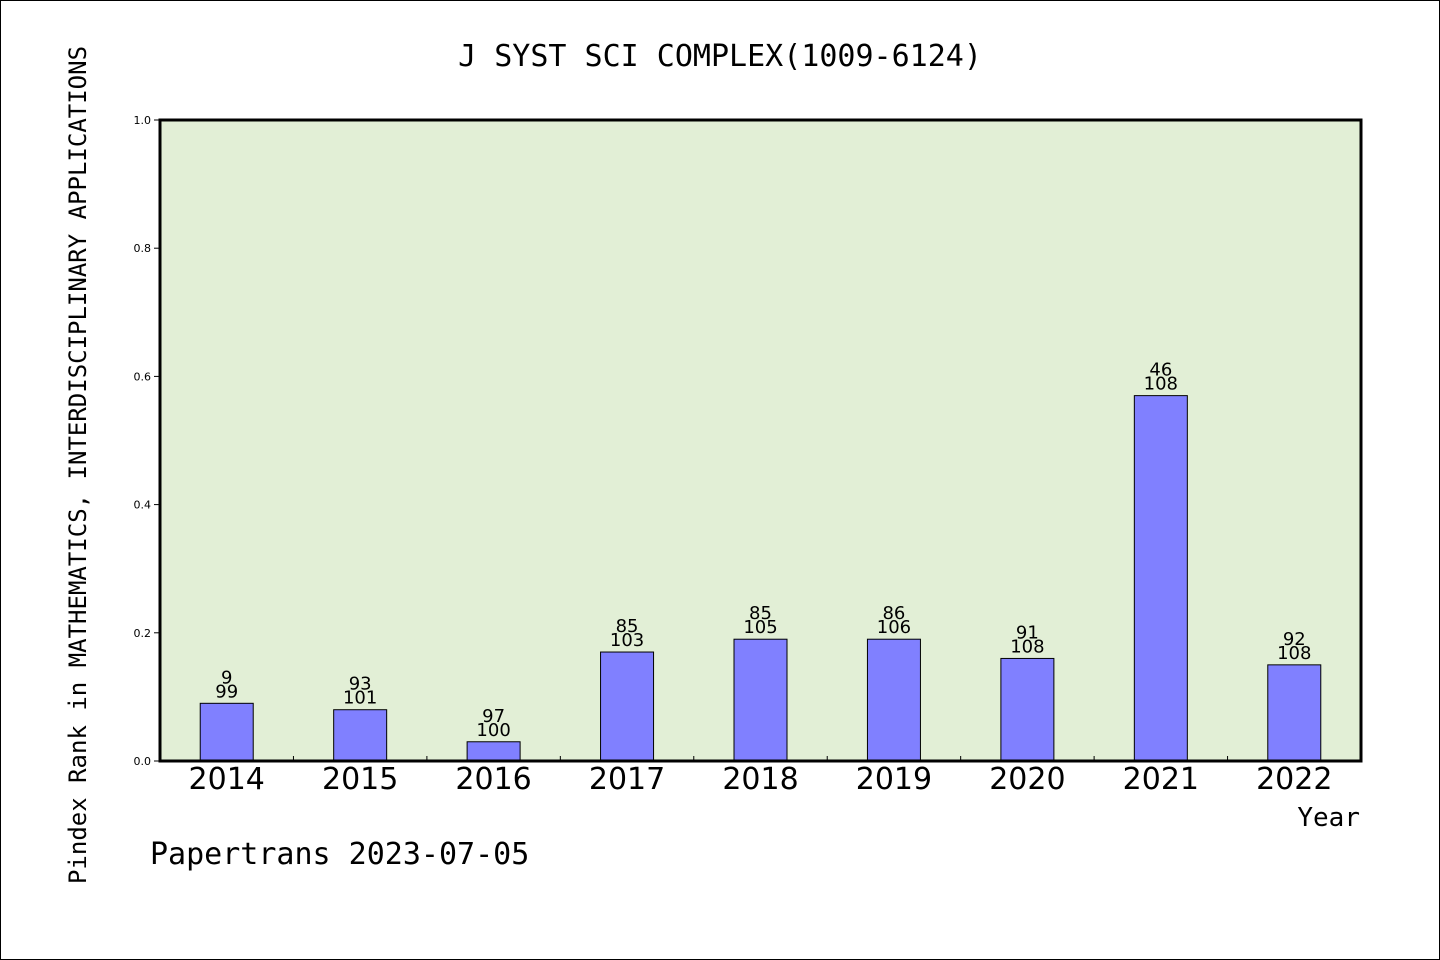 The image size is (1440, 960). What do you see at coordinates (893, 700) in the screenshot?
I see `bar-2019` at bounding box center [893, 700].